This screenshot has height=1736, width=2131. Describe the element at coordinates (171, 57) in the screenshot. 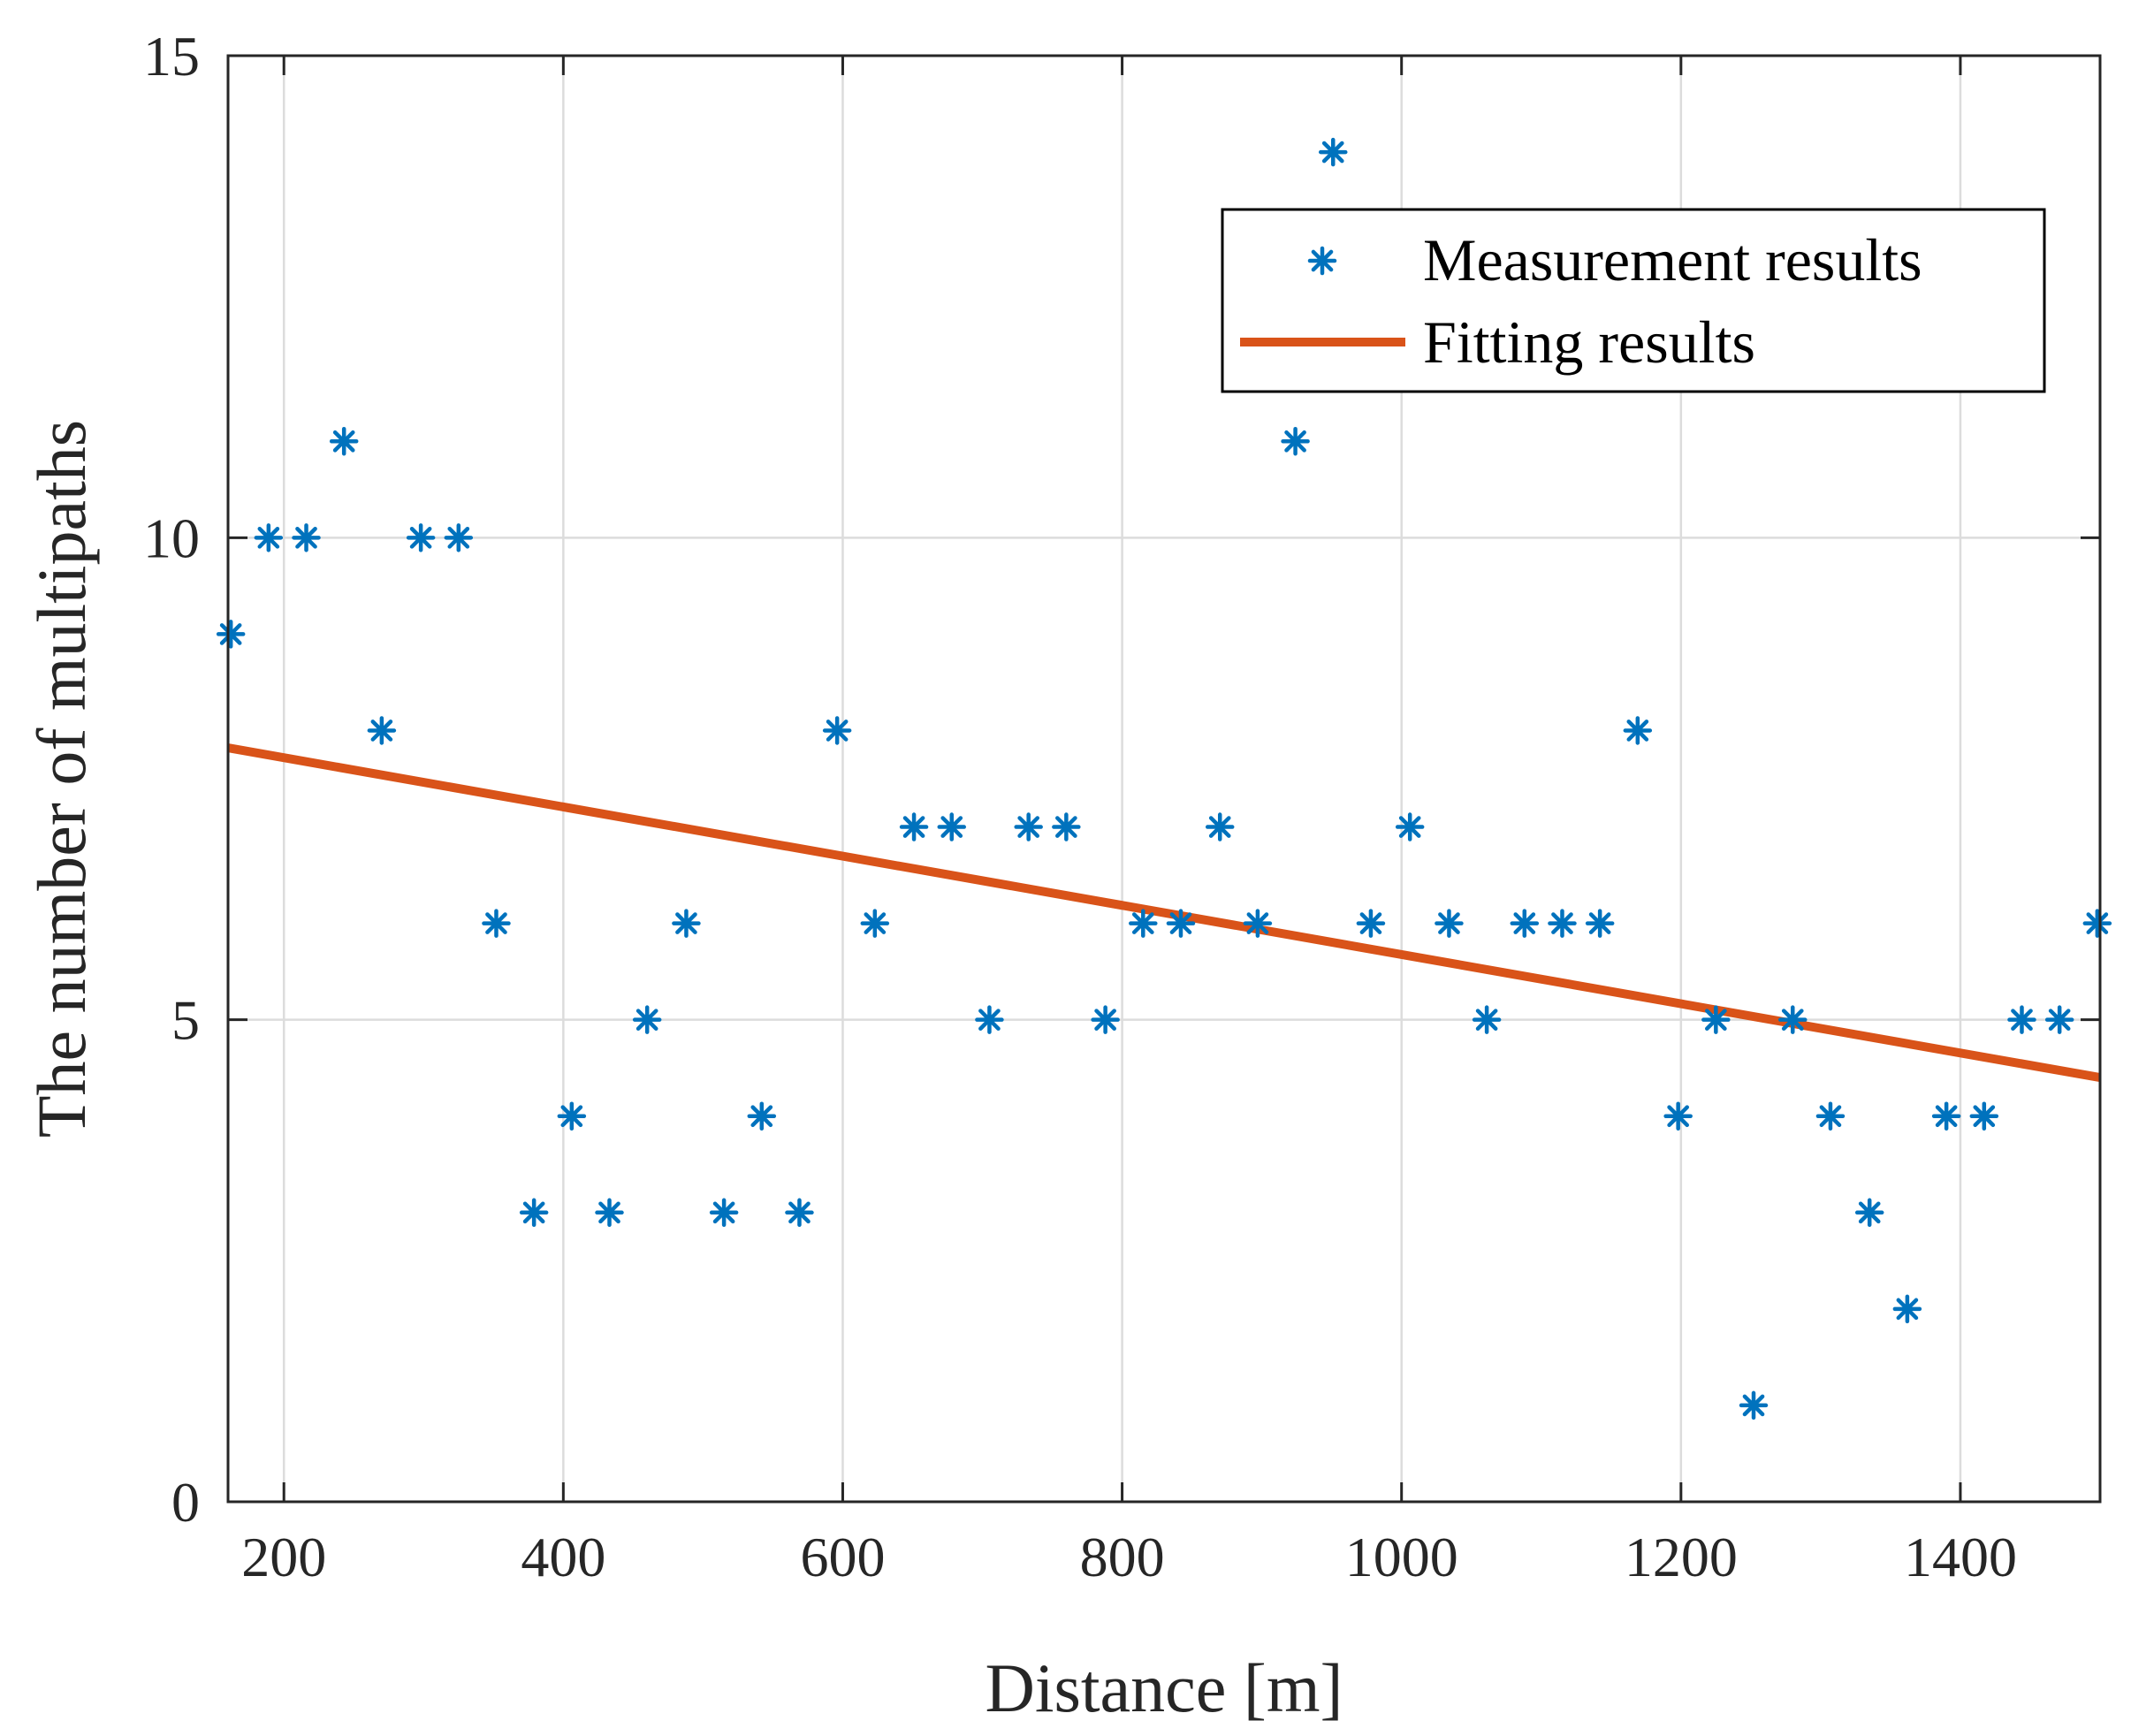

I see `y-tick-label: 15` at that location.